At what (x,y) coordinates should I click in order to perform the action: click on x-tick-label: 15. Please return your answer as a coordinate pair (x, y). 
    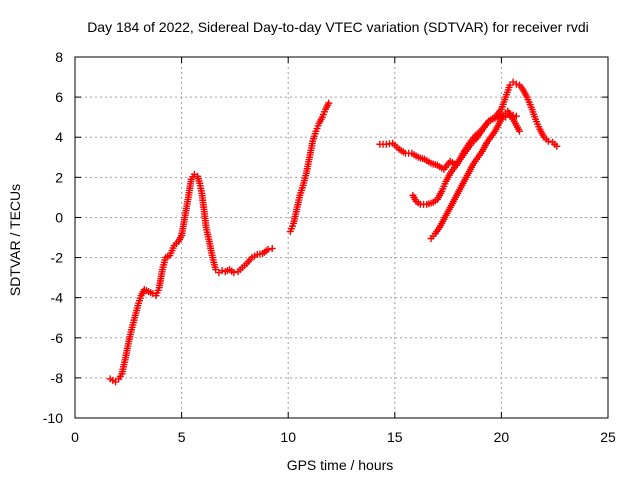
    Looking at the image, I should click on (395, 437).